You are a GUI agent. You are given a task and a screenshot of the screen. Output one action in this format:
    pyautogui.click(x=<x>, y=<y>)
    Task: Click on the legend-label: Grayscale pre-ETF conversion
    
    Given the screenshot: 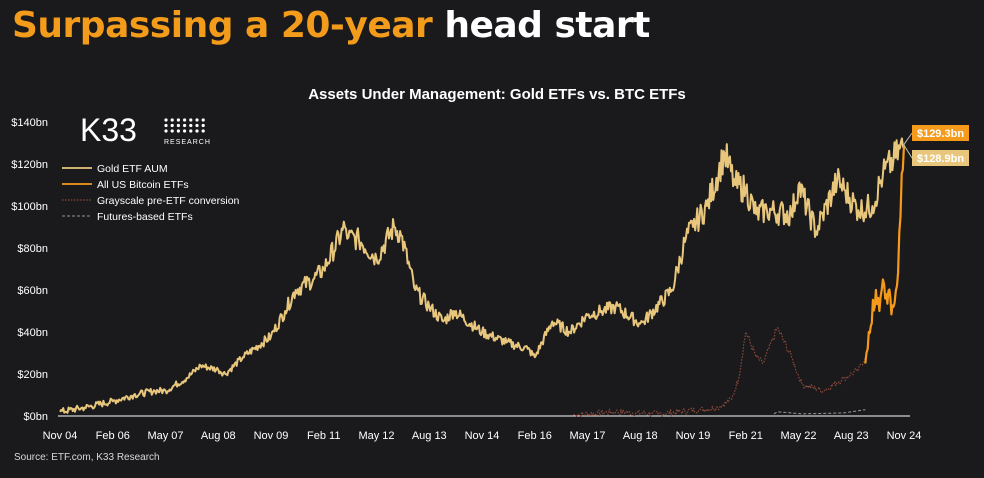 What is the action you would take?
    pyautogui.click(x=168, y=201)
    